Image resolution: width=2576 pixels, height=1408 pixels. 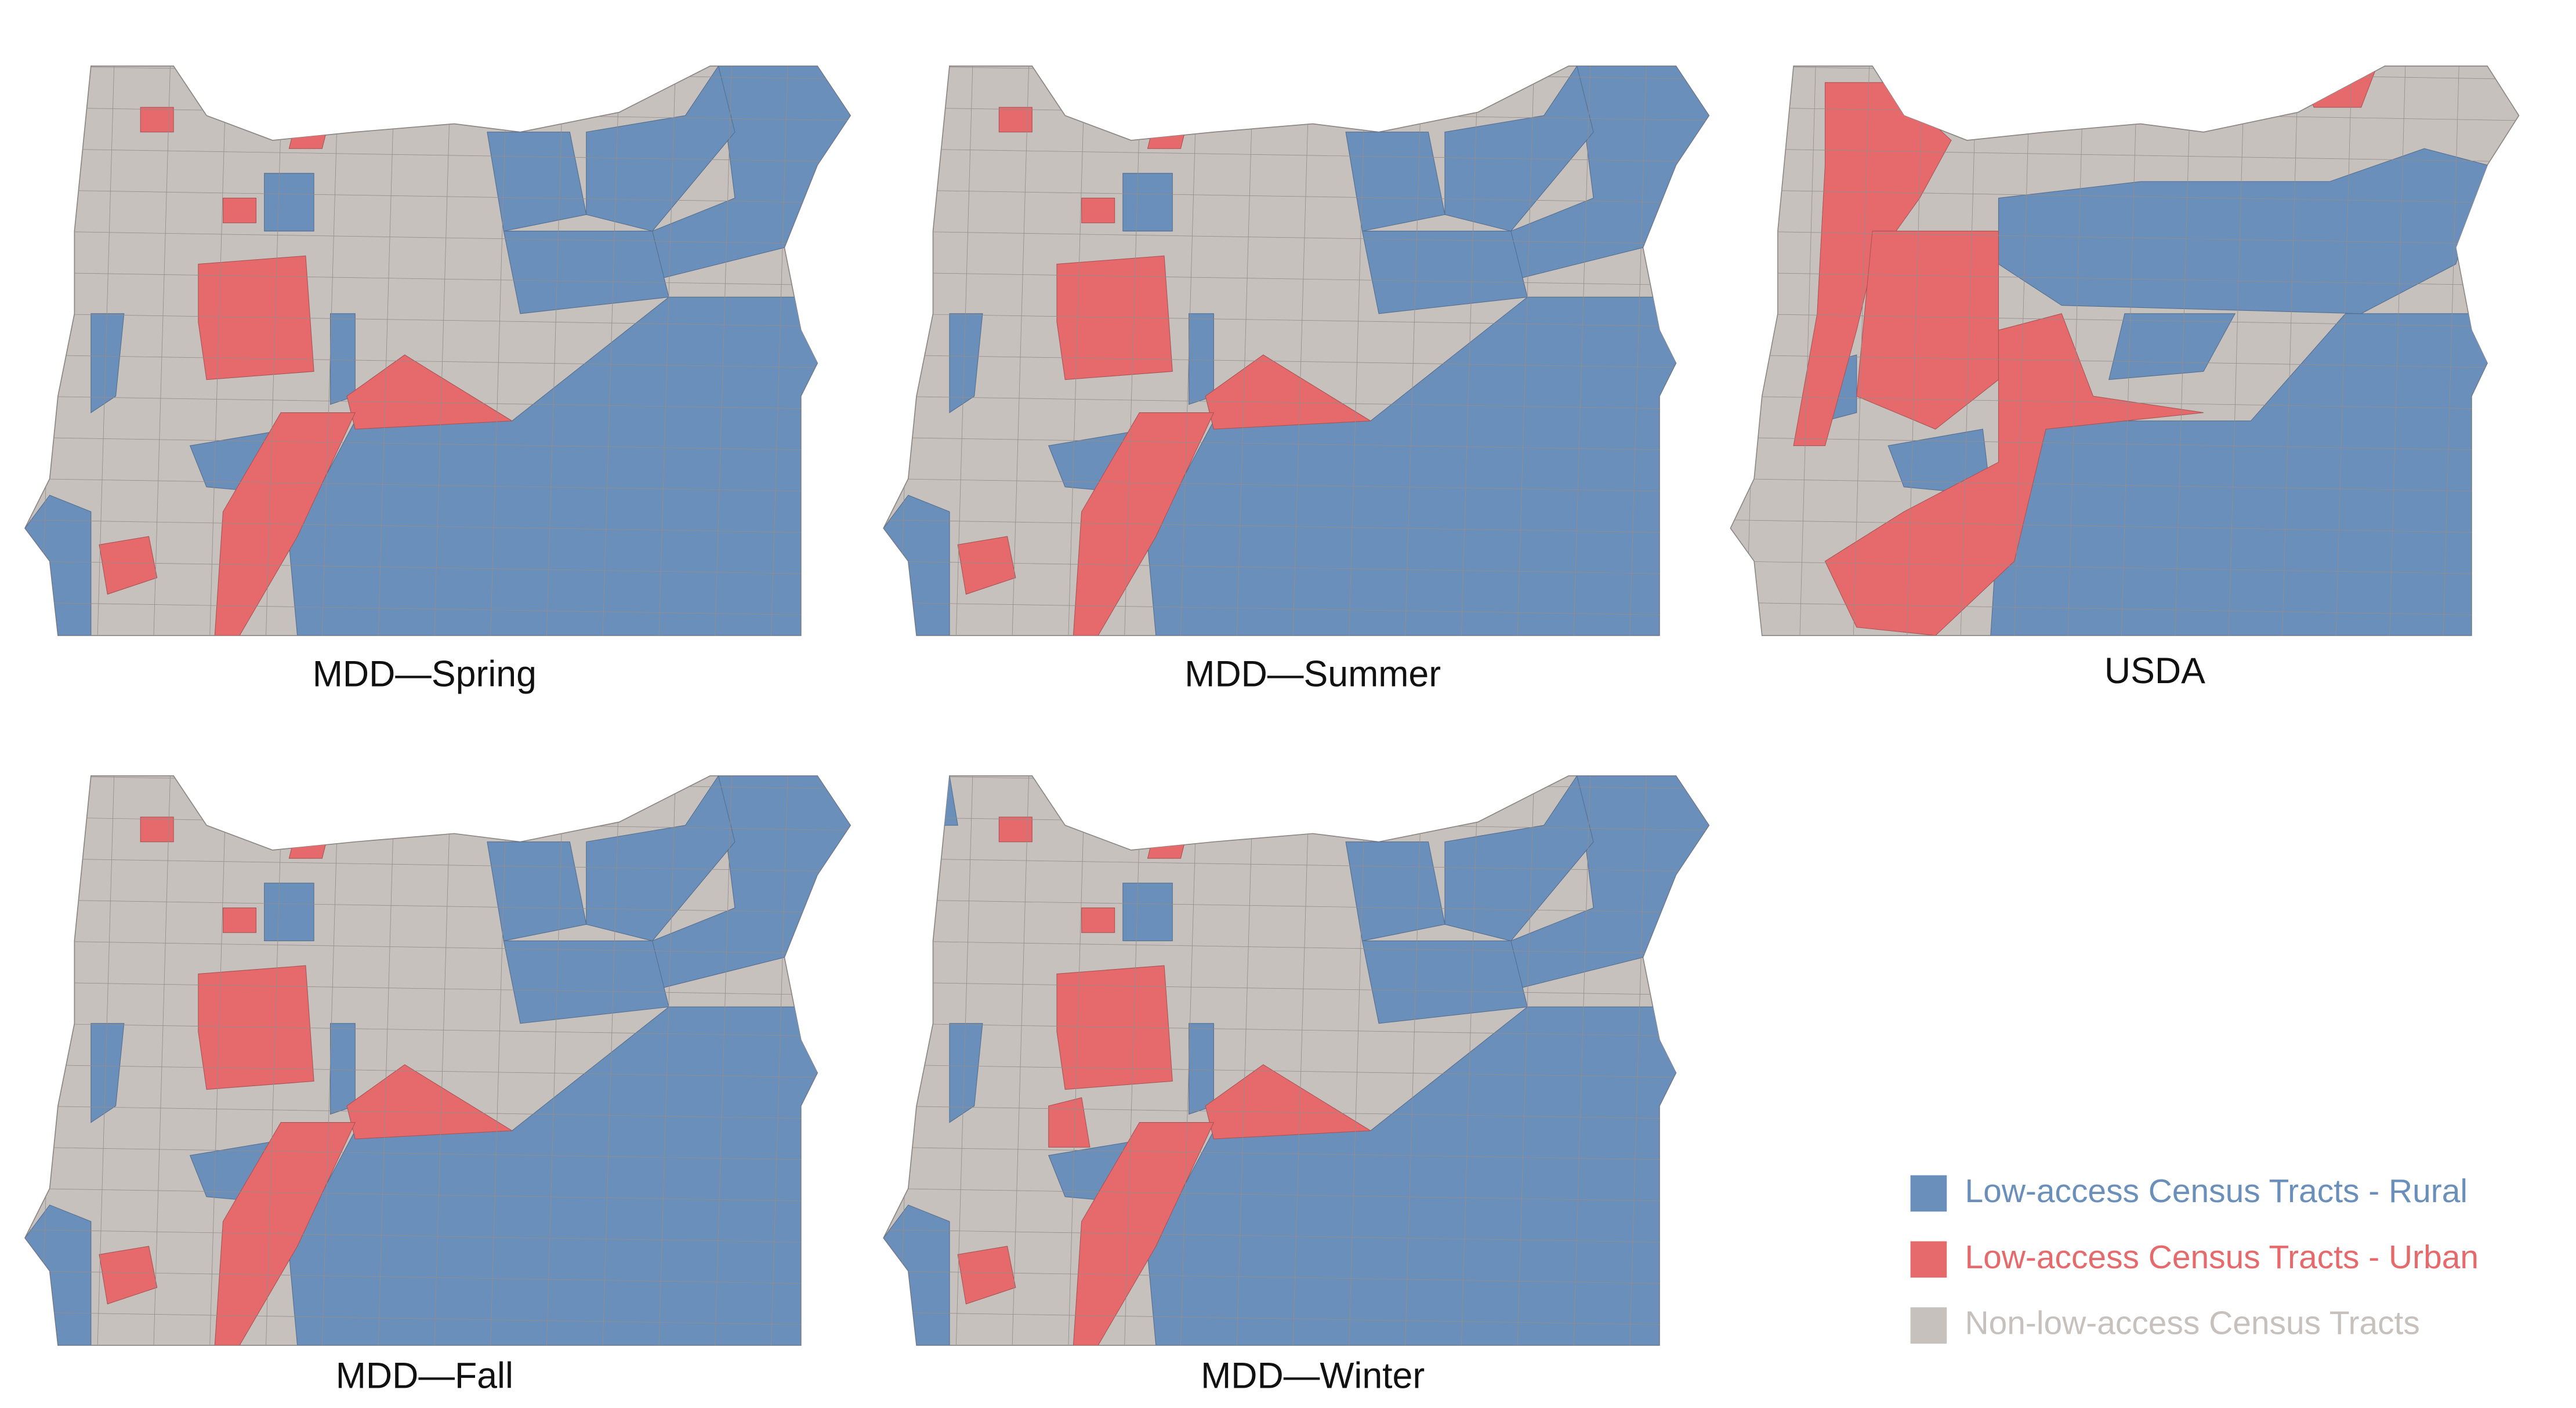 What do you see at coordinates (1313, 1375) in the screenshot?
I see `panel-label: MDD—Winter` at bounding box center [1313, 1375].